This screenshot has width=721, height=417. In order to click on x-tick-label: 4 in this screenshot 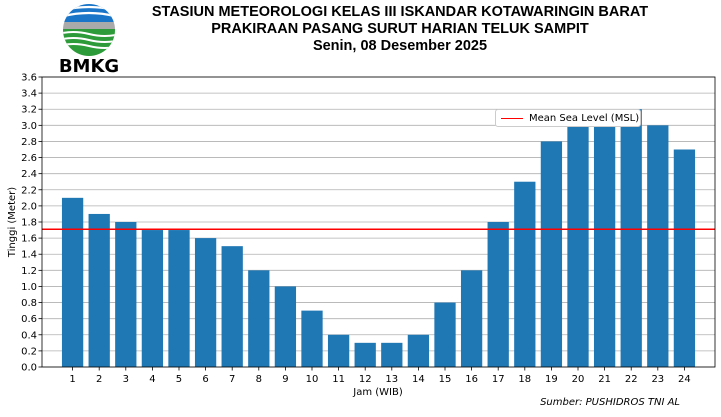, I will do `click(152, 379)`.